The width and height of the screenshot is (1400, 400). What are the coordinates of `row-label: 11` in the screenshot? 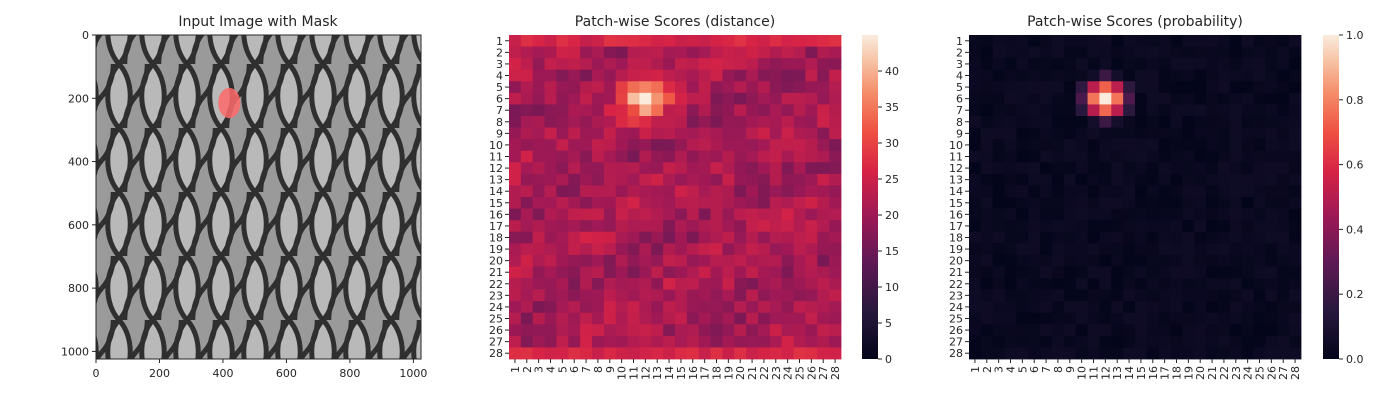 It's located at (956, 157).